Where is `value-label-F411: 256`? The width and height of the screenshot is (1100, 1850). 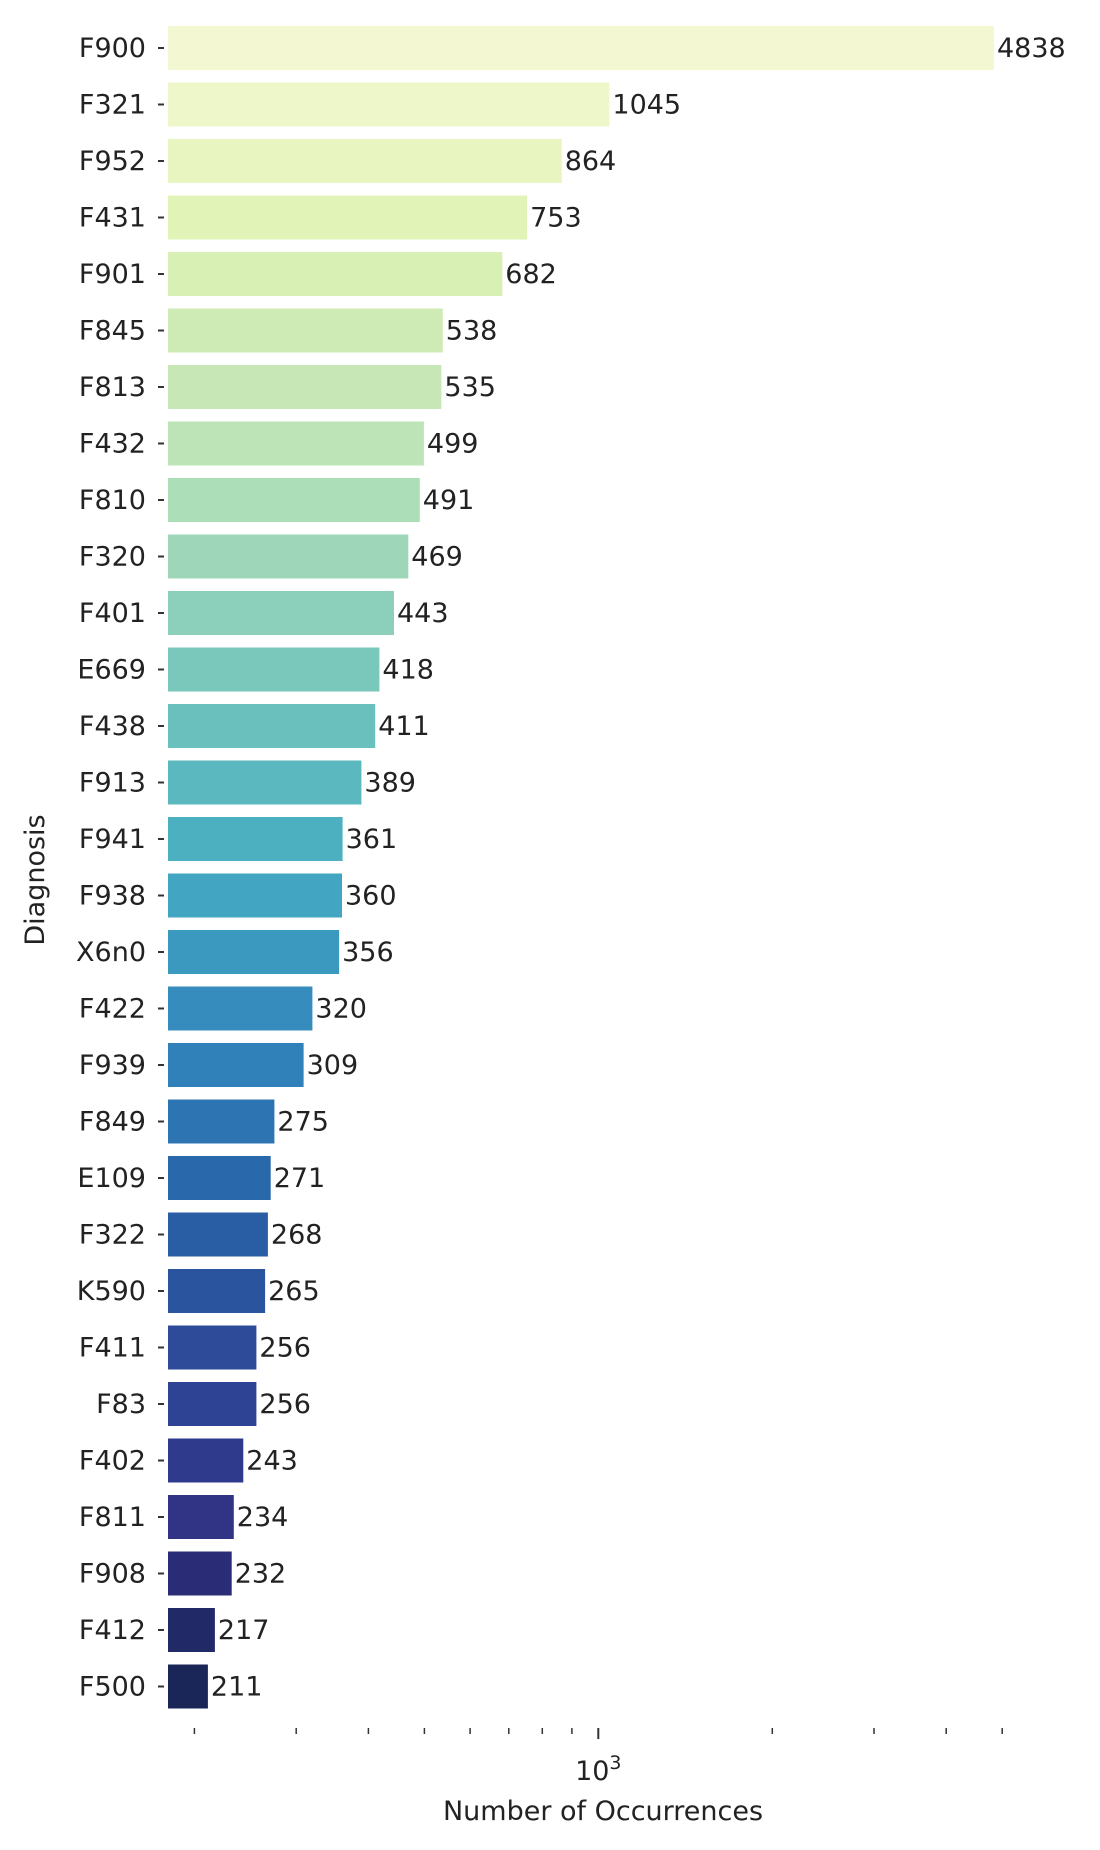
value-label-F411: 256 is located at coordinates (285, 1348).